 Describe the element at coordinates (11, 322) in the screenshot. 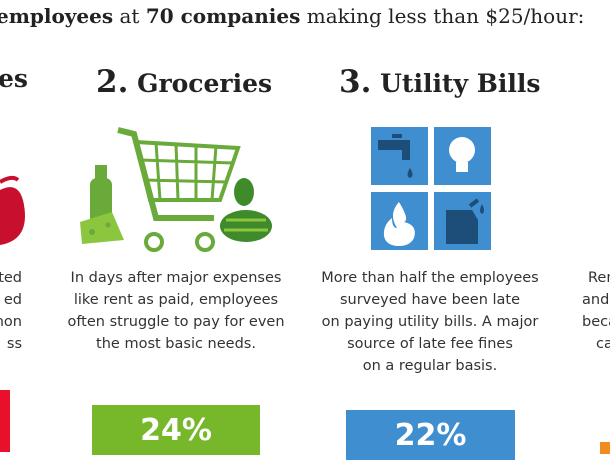

I see `text-line: non` at that location.